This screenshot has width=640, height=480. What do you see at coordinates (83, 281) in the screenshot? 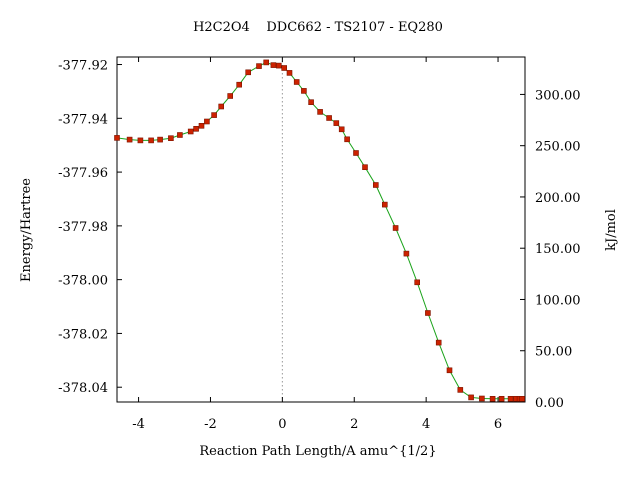
I see `y-tick-label: -378.00` at bounding box center [83, 281].